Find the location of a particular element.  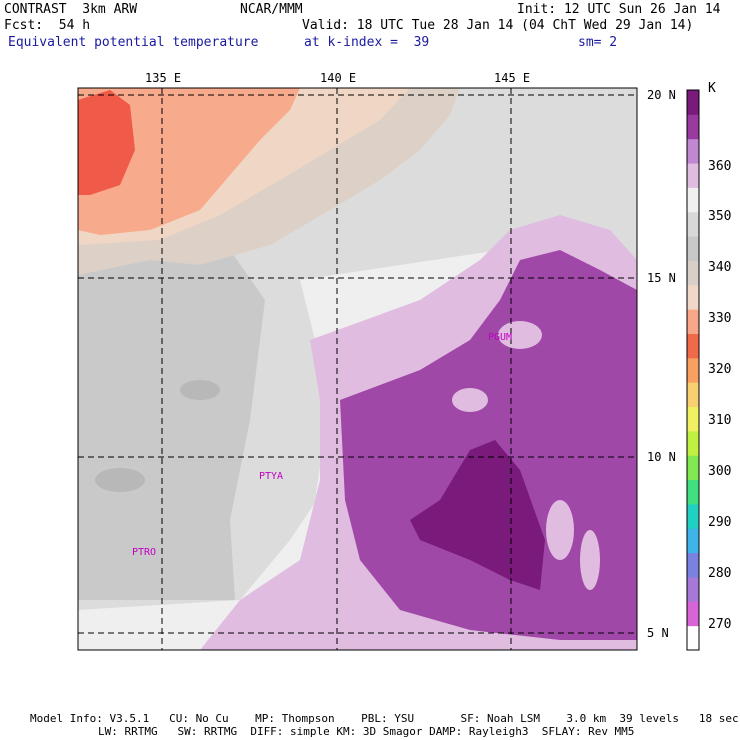

field-name: Equivalent potential temperature is located at coordinates (133, 42).